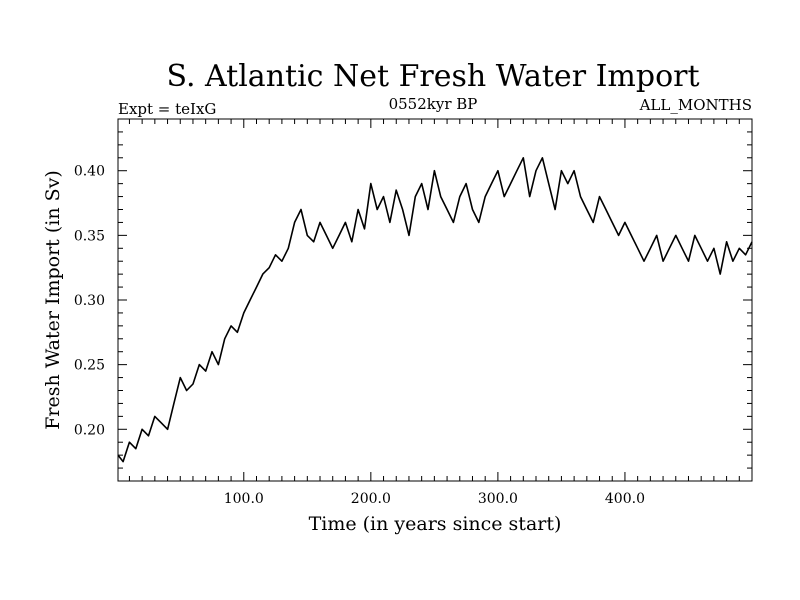 The height and width of the screenshot is (600, 800). Describe the element at coordinates (89, 301) in the screenshot. I see `y-tick-label: 0.30` at that location.